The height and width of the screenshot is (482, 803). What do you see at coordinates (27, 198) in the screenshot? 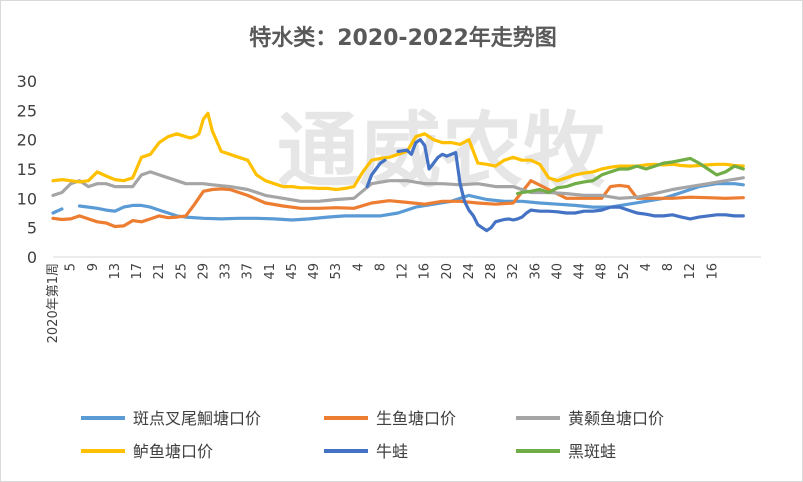
I see `y-tick-label: 10` at bounding box center [27, 198].